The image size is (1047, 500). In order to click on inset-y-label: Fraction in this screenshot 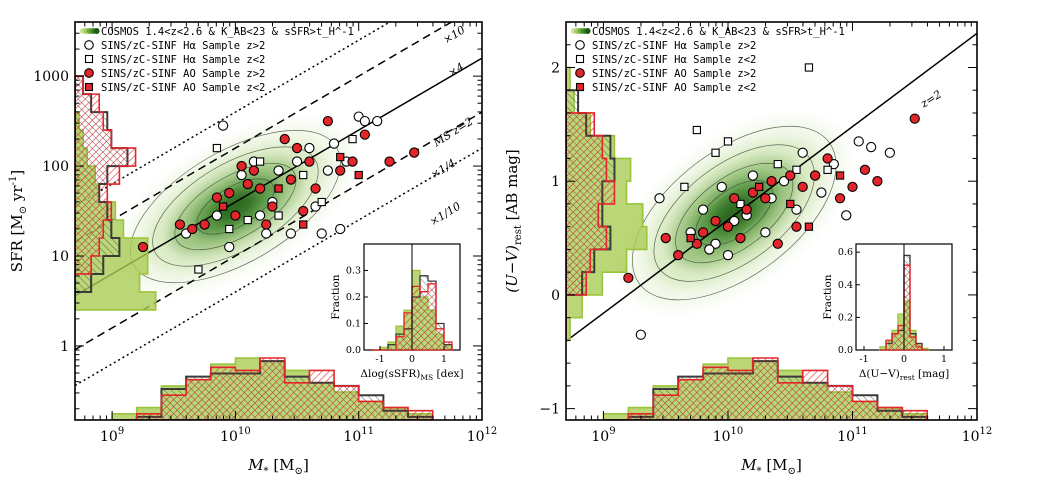, I will do `click(828, 296)`.